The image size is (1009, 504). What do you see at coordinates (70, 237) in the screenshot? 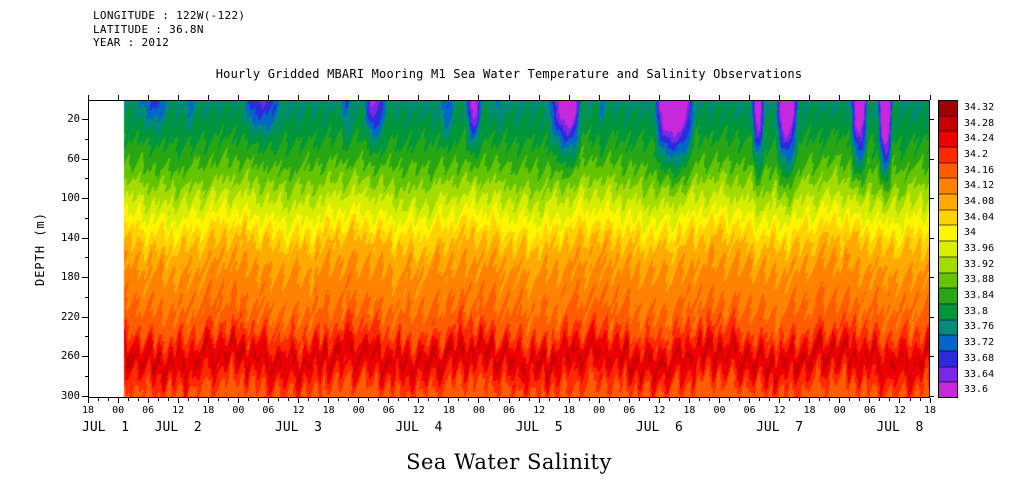
I see `y-tick-label: 140` at bounding box center [70, 237].